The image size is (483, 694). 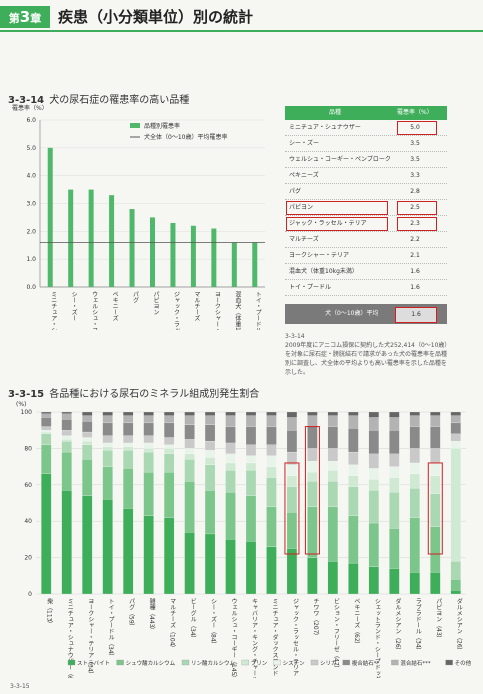 What do you see at coordinates (416, 315) in the screenshot?
I see `table-average-value: 1.6` at bounding box center [416, 315].